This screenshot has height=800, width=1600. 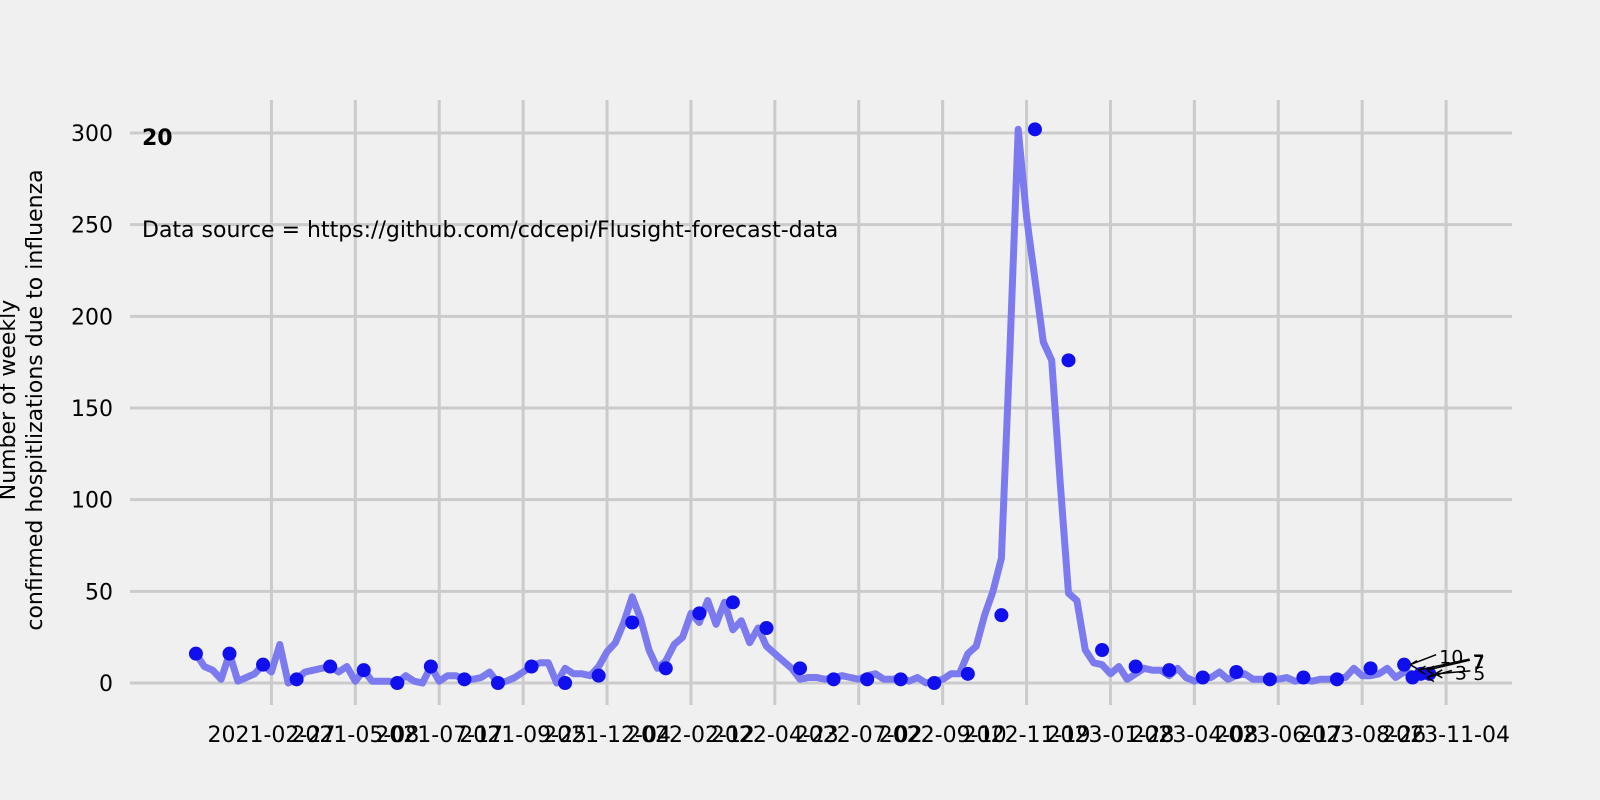 I want to click on y-tick-label: 50, so click(x=99, y=592).